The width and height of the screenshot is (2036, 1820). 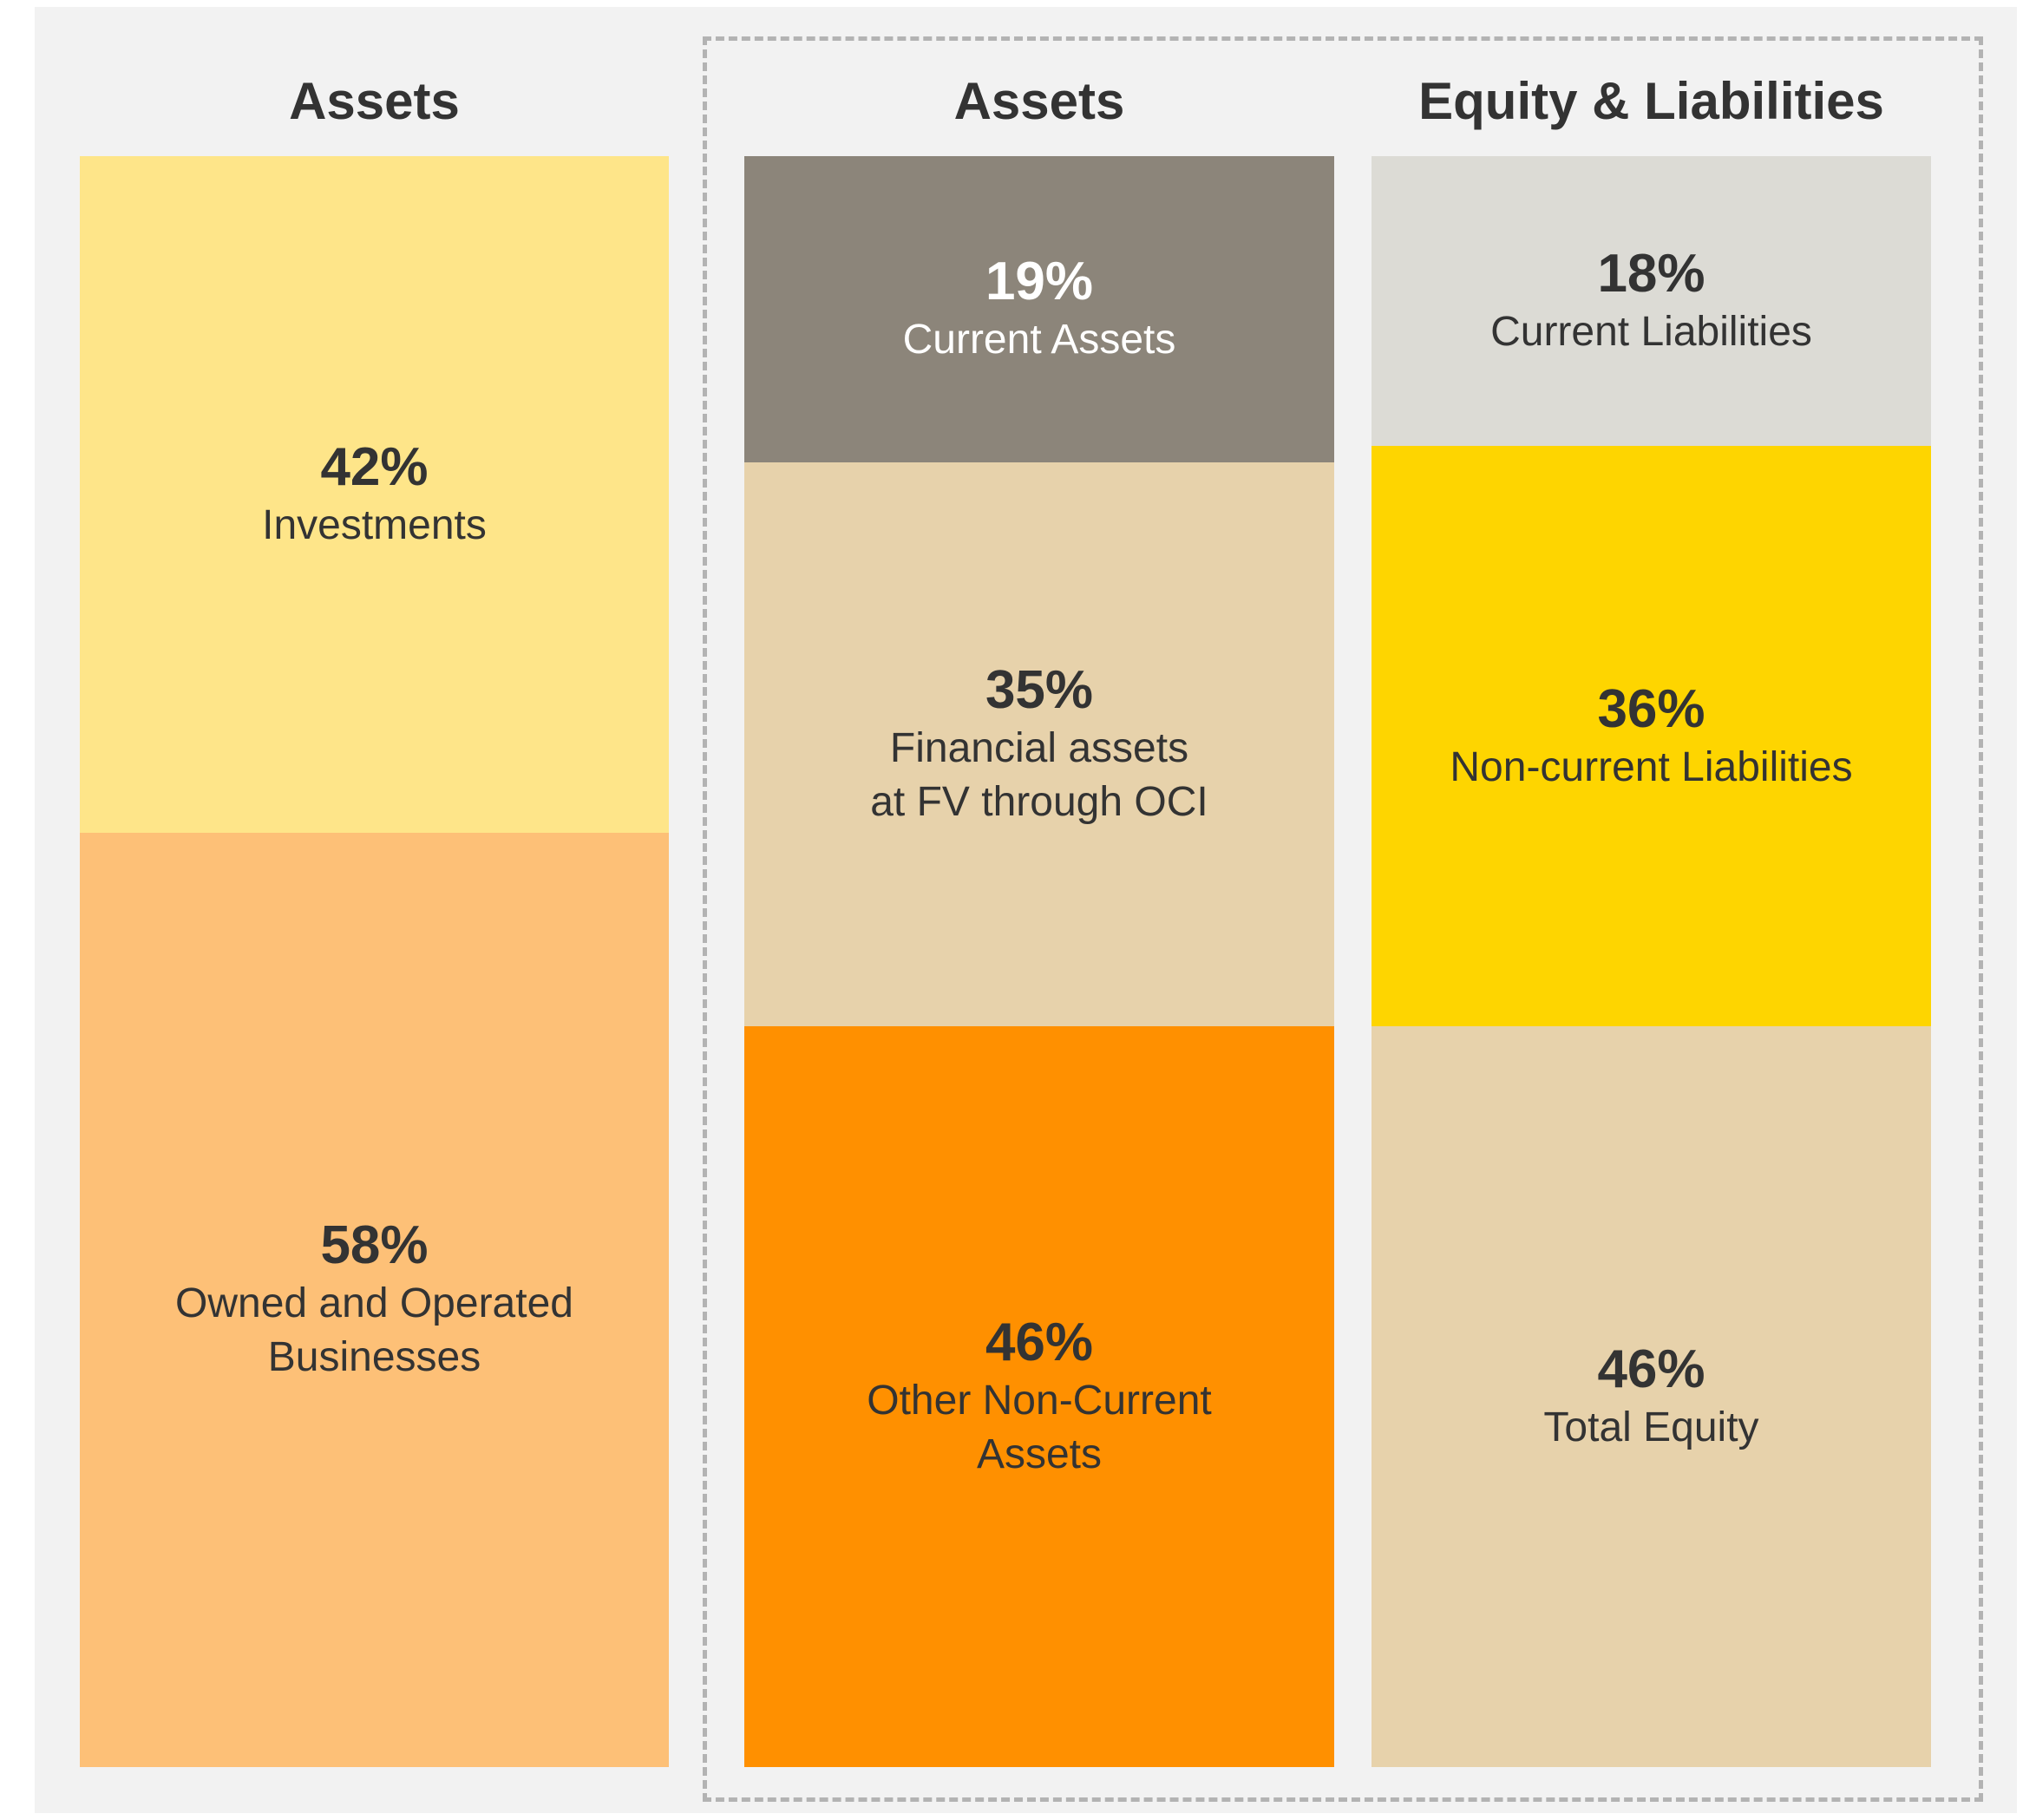 I want to click on segment-label: 46% Other Non-Current Assets, so click(x=1039, y=1397).